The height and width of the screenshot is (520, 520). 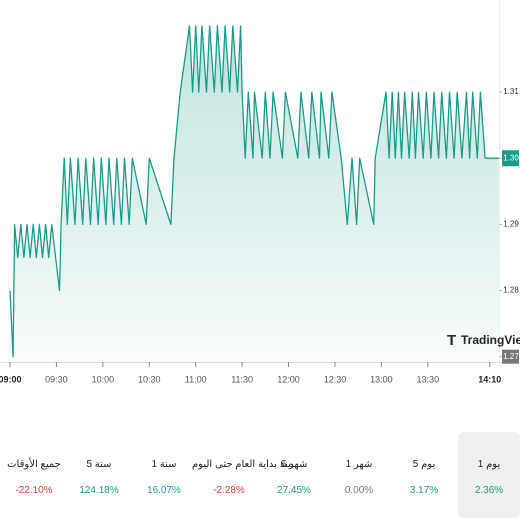 What do you see at coordinates (99, 464) in the screenshot?
I see `tab-label: 5 سنة` at bounding box center [99, 464].